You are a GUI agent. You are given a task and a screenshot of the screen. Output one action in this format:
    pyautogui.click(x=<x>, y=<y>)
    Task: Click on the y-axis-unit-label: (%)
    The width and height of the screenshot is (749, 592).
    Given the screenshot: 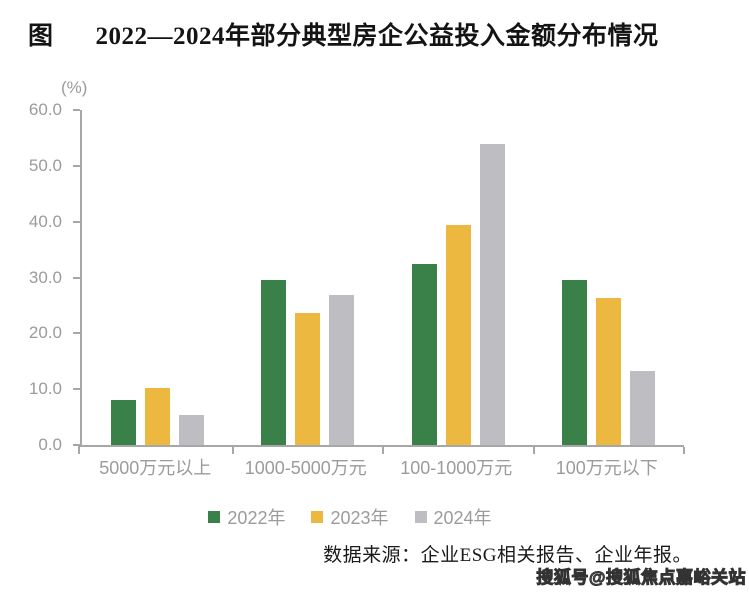 What is the action you would take?
    pyautogui.click(x=74, y=87)
    